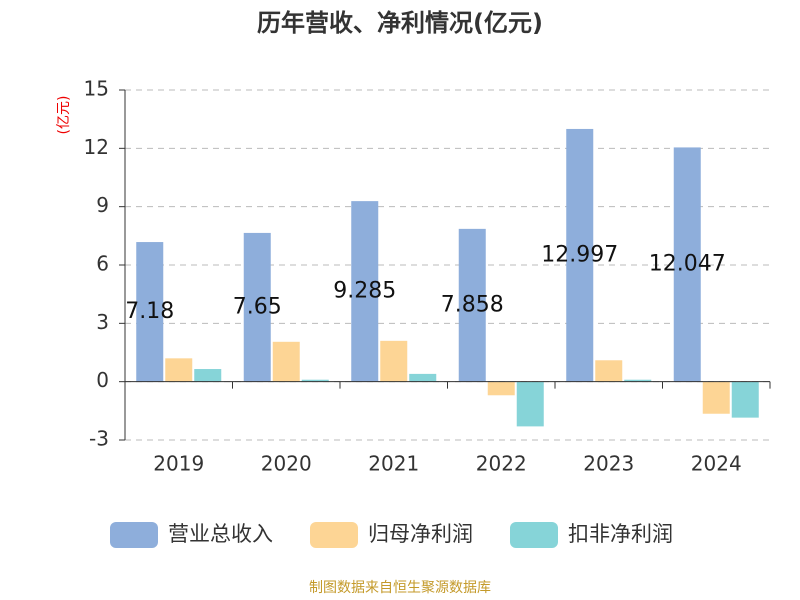 The height and width of the screenshot is (600, 800). I want to click on data-label: 12.047, so click(687, 264).